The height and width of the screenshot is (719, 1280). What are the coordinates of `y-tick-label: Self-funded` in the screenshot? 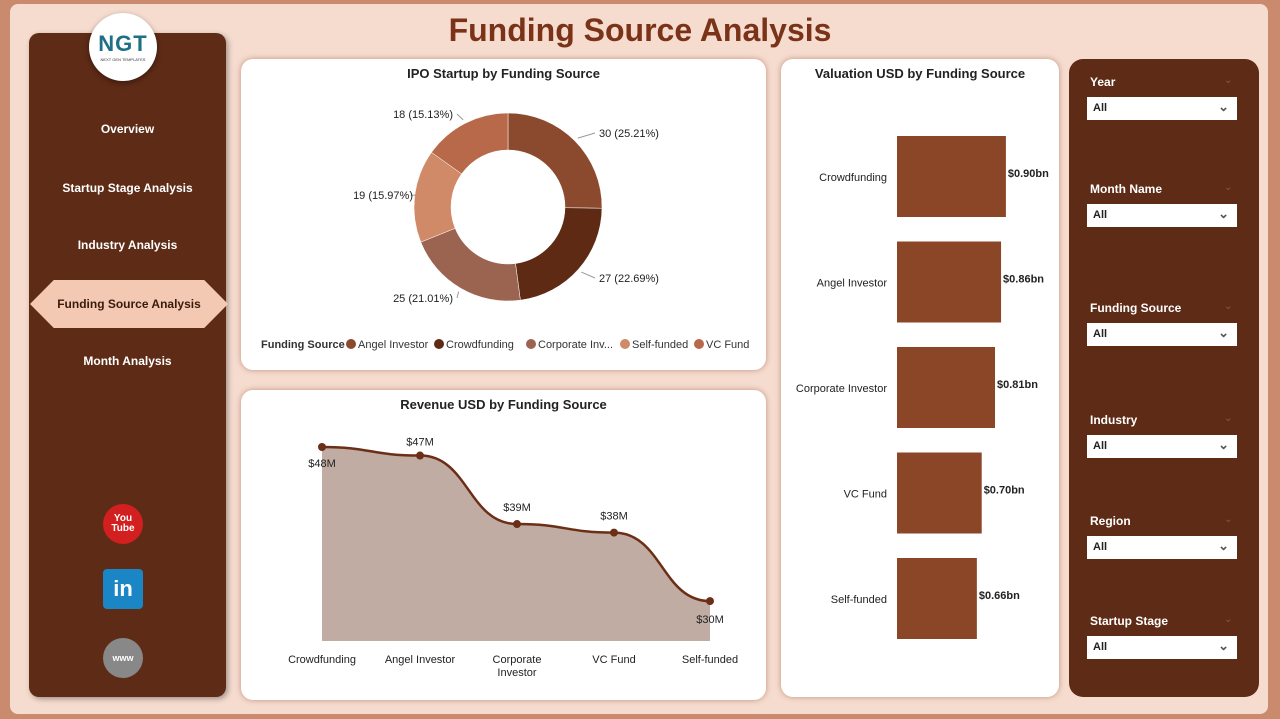 It's located at (859, 600).